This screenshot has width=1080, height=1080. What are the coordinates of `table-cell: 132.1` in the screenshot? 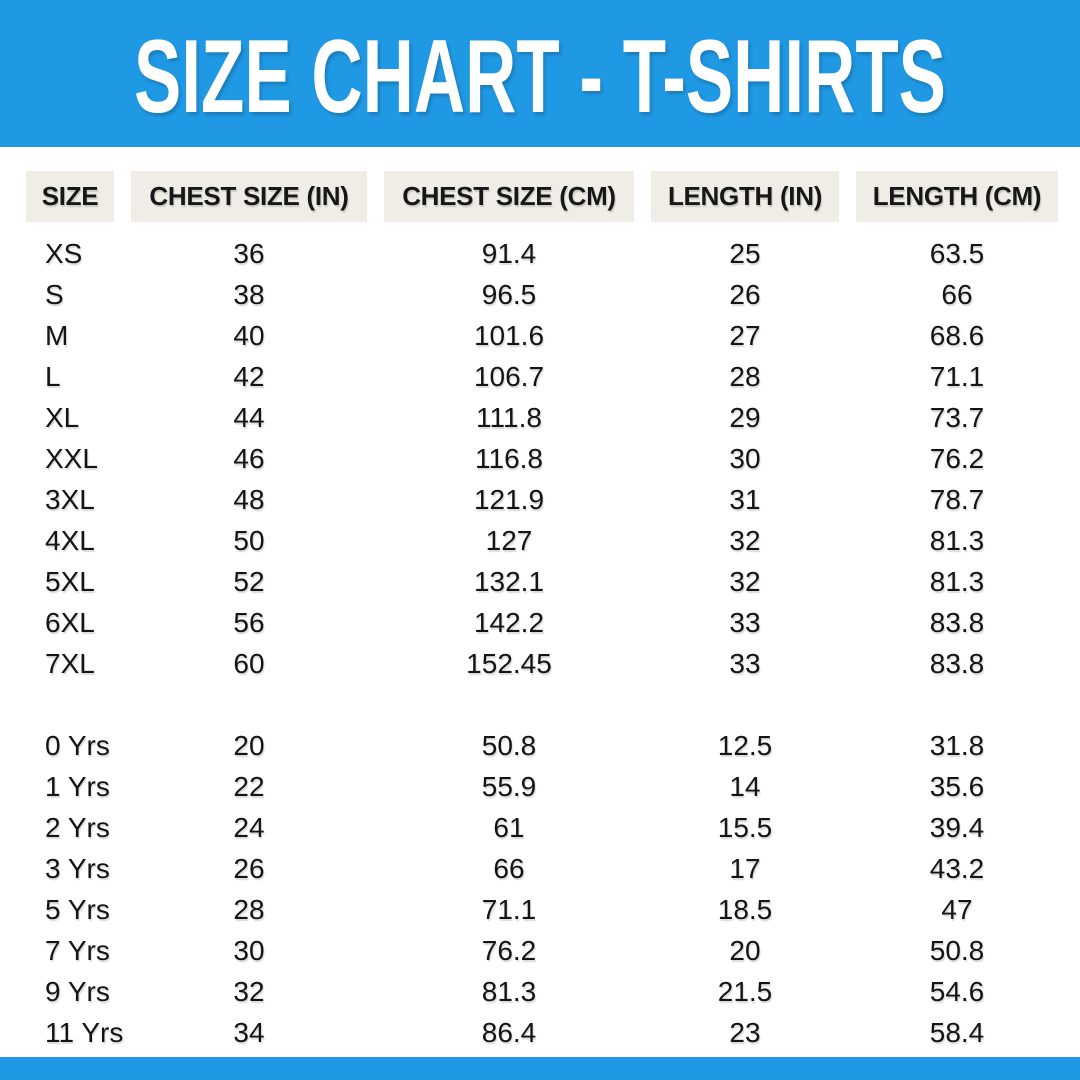 It's located at (509, 581).